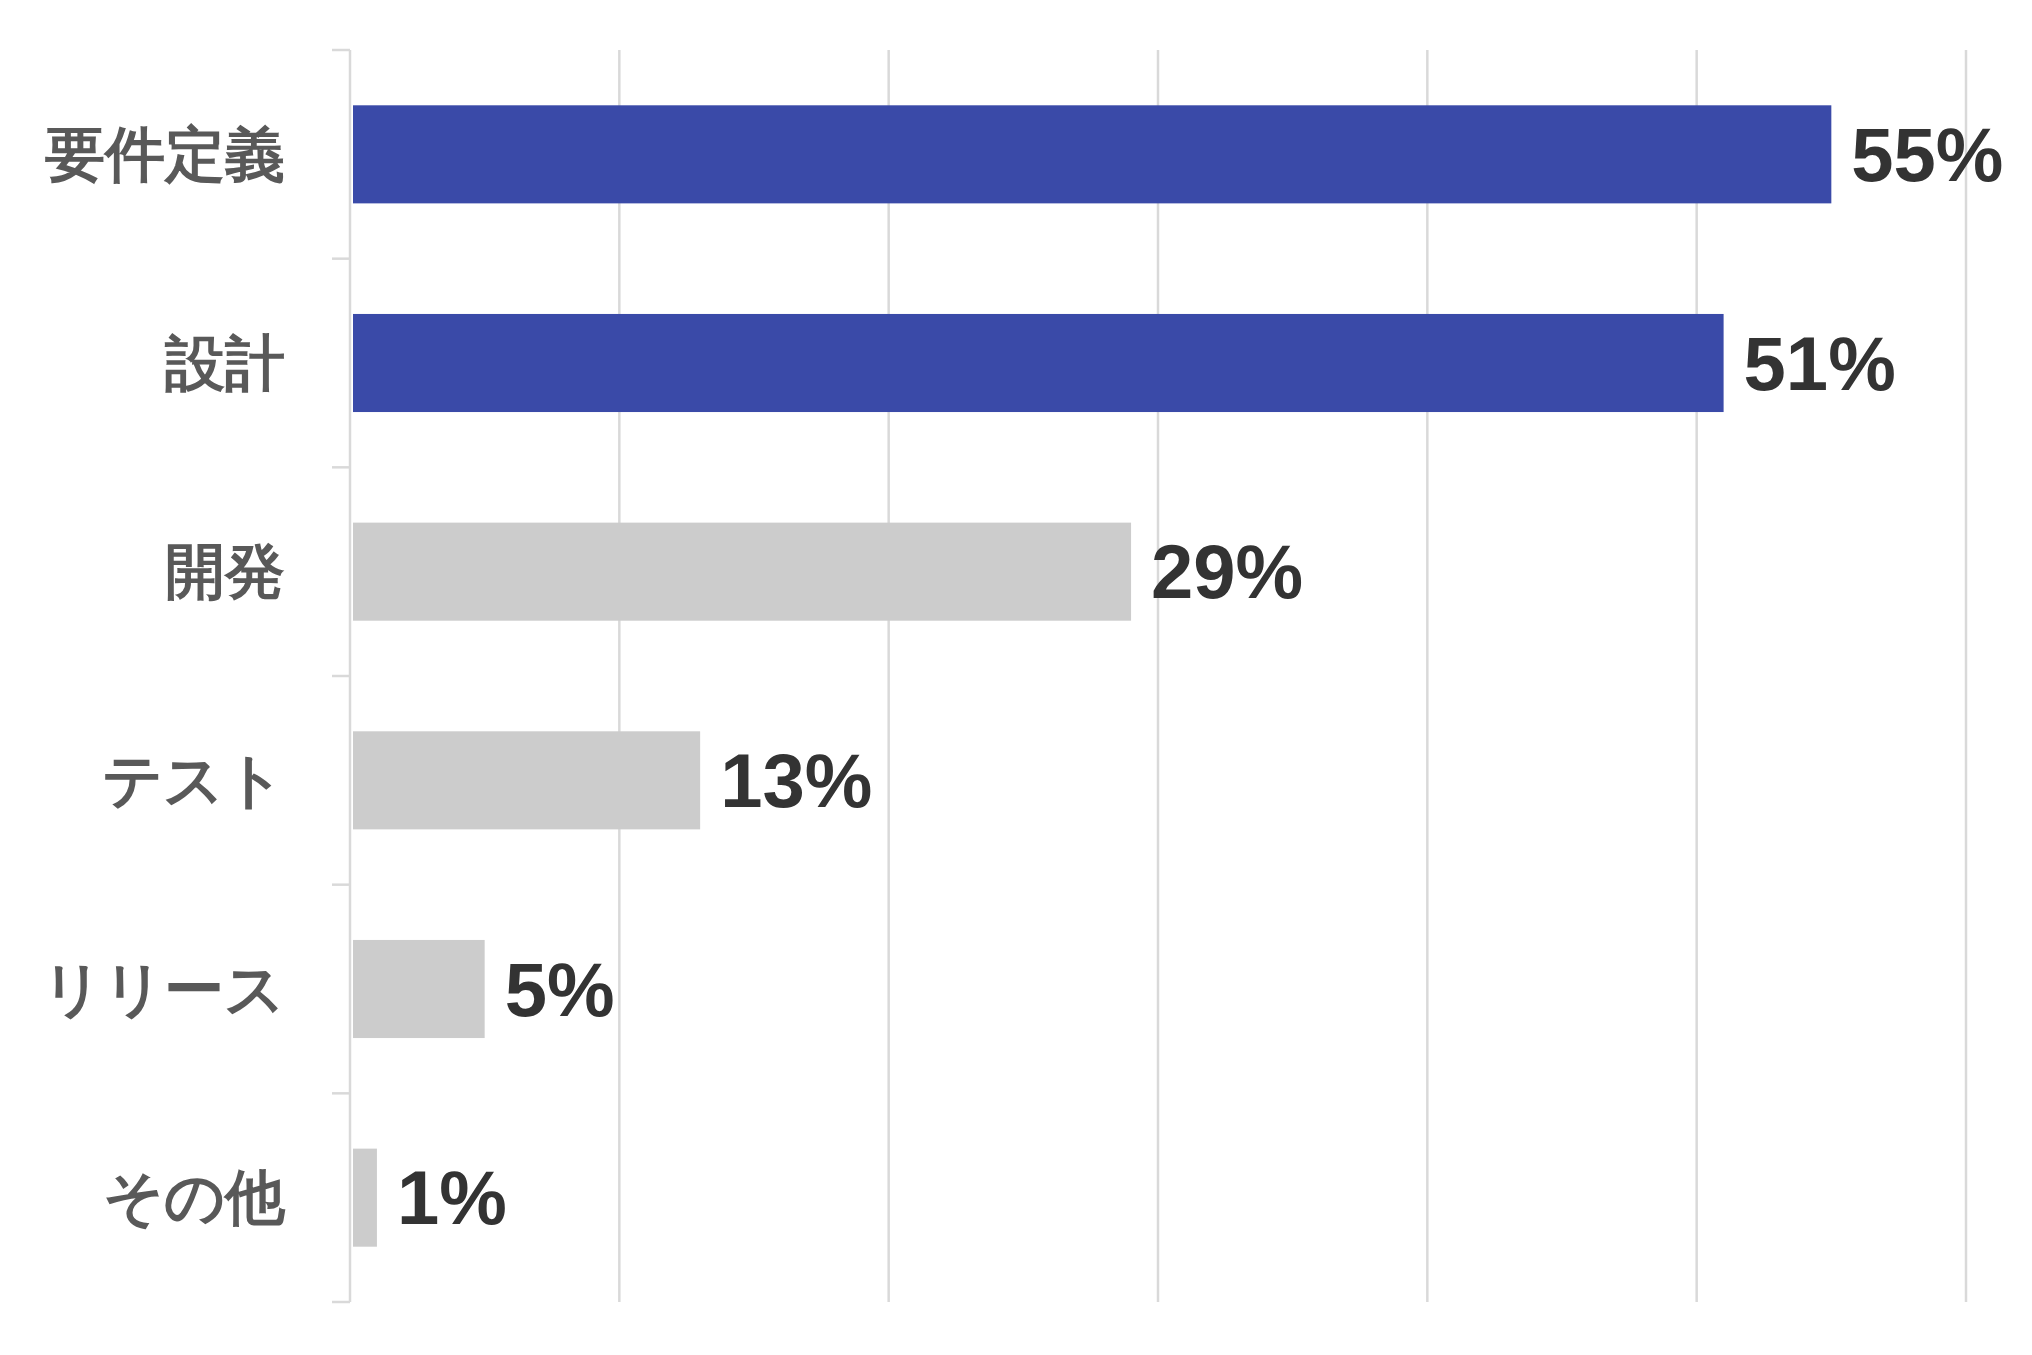  What do you see at coordinates (1819, 363) in the screenshot?
I see `data-label: 51%` at bounding box center [1819, 363].